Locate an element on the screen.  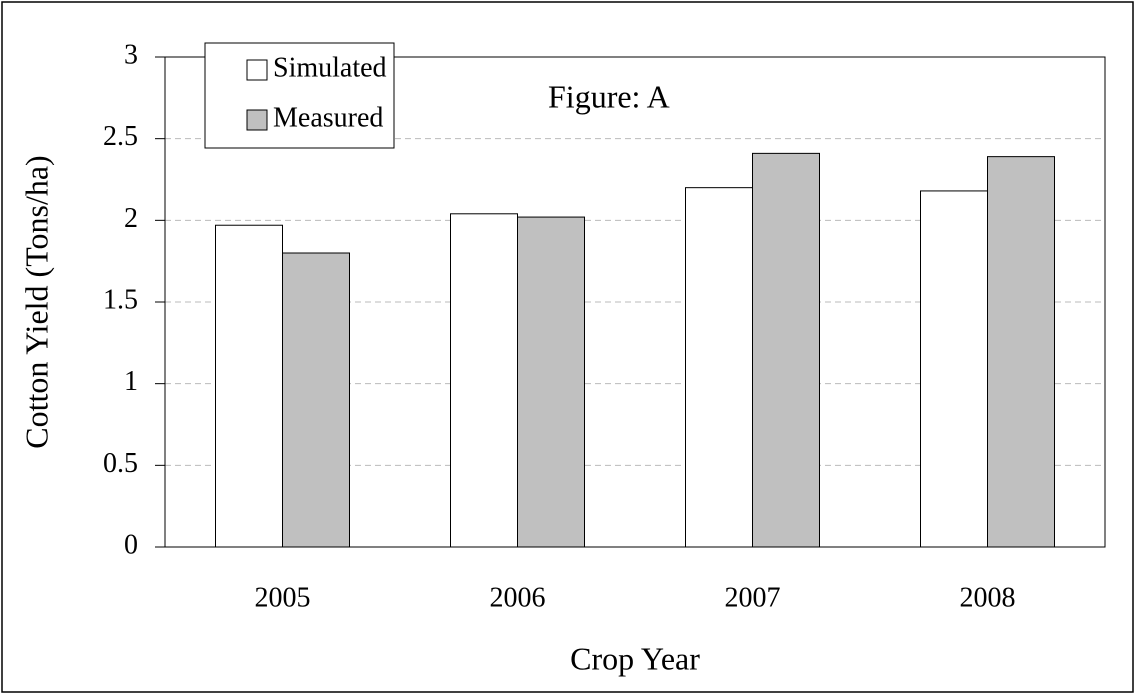
x-tick-label: 2006 is located at coordinates (518, 597).